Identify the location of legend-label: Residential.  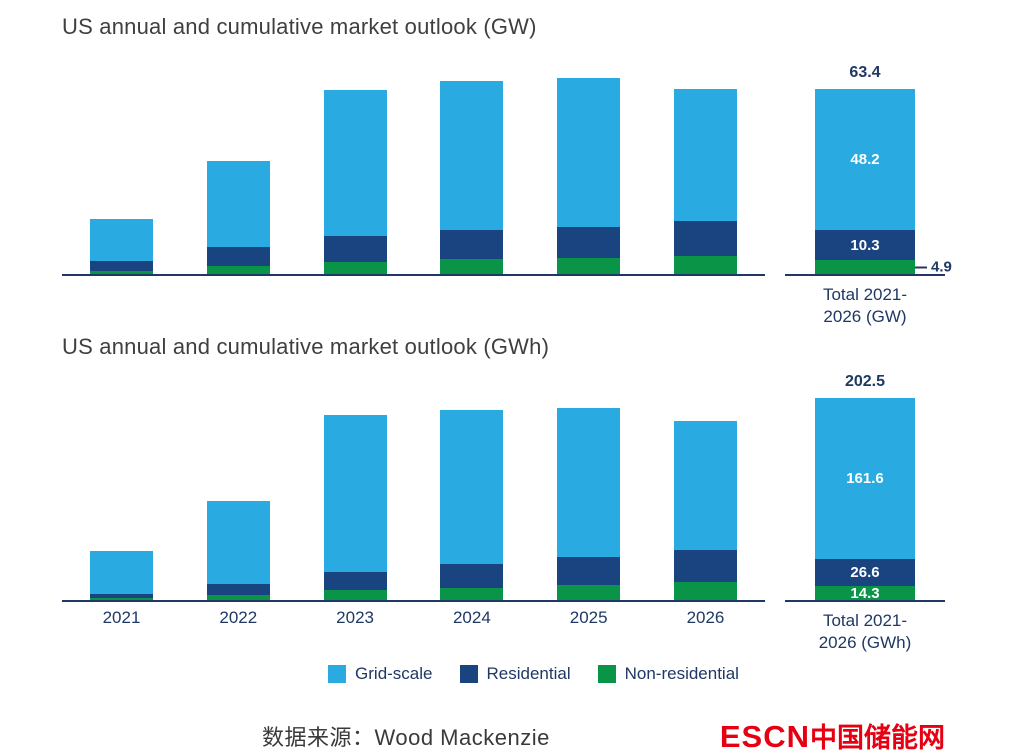
(528, 674).